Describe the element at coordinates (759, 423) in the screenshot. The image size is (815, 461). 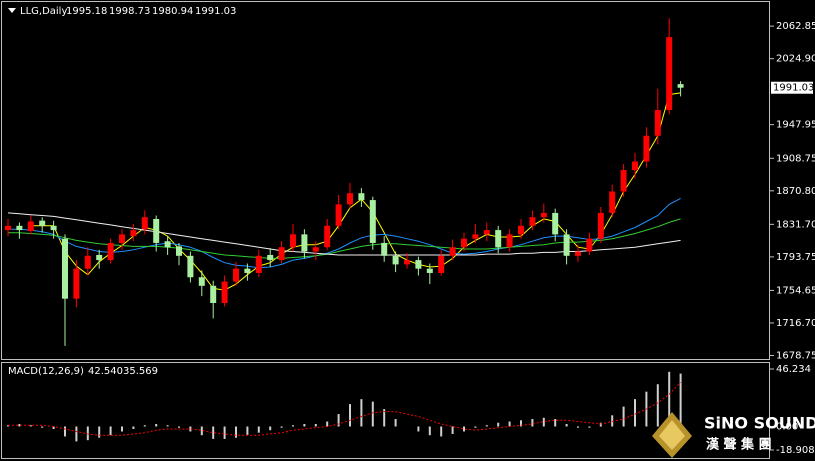
I see `logo-brand: SiNO SOUND` at that location.